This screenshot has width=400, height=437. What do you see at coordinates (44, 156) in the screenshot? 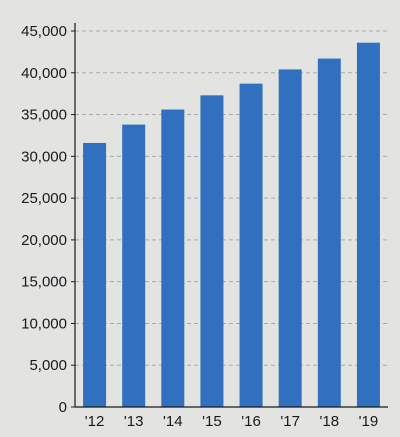
I see `y-tick-label: 30,000` at bounding box center [44, 156].